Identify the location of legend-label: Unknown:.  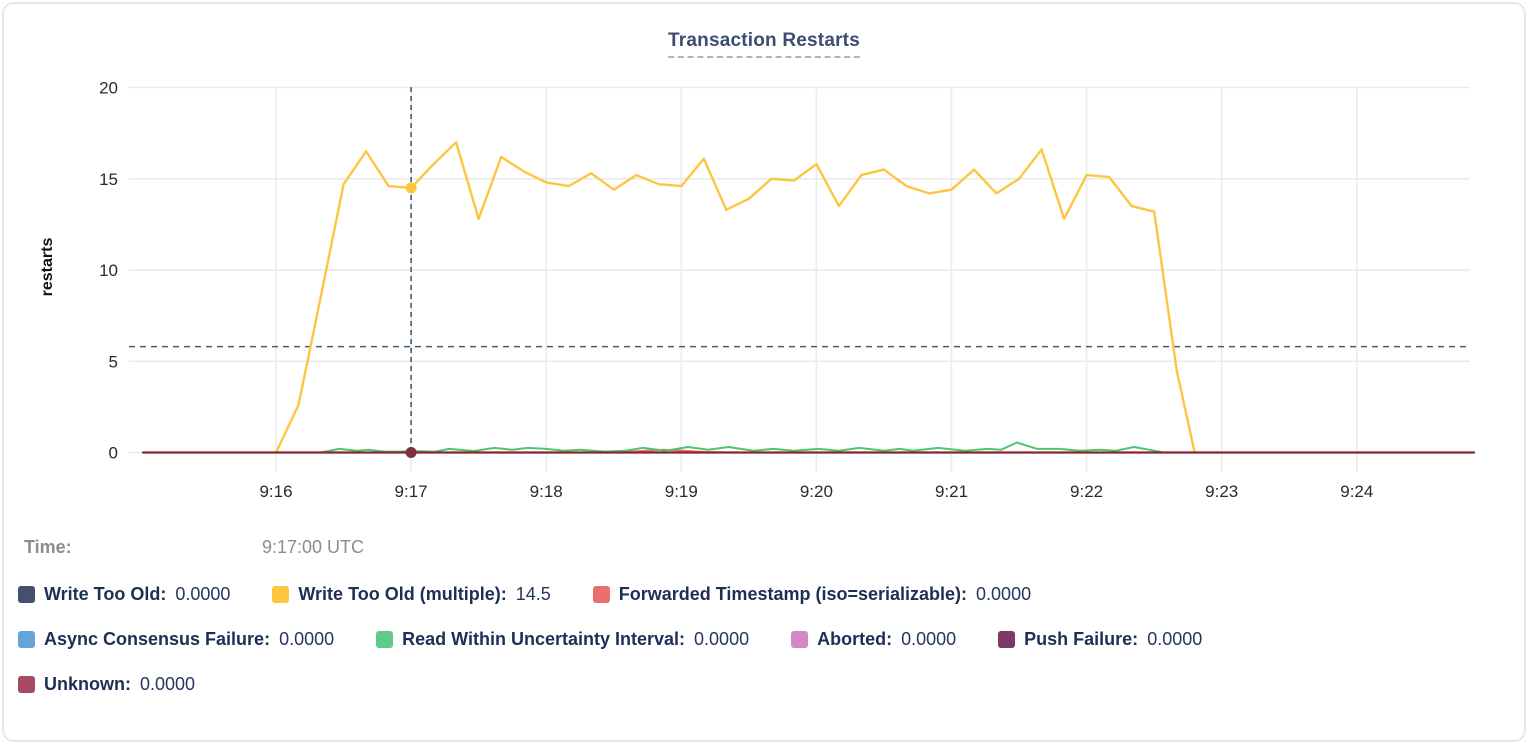
(87, 683).